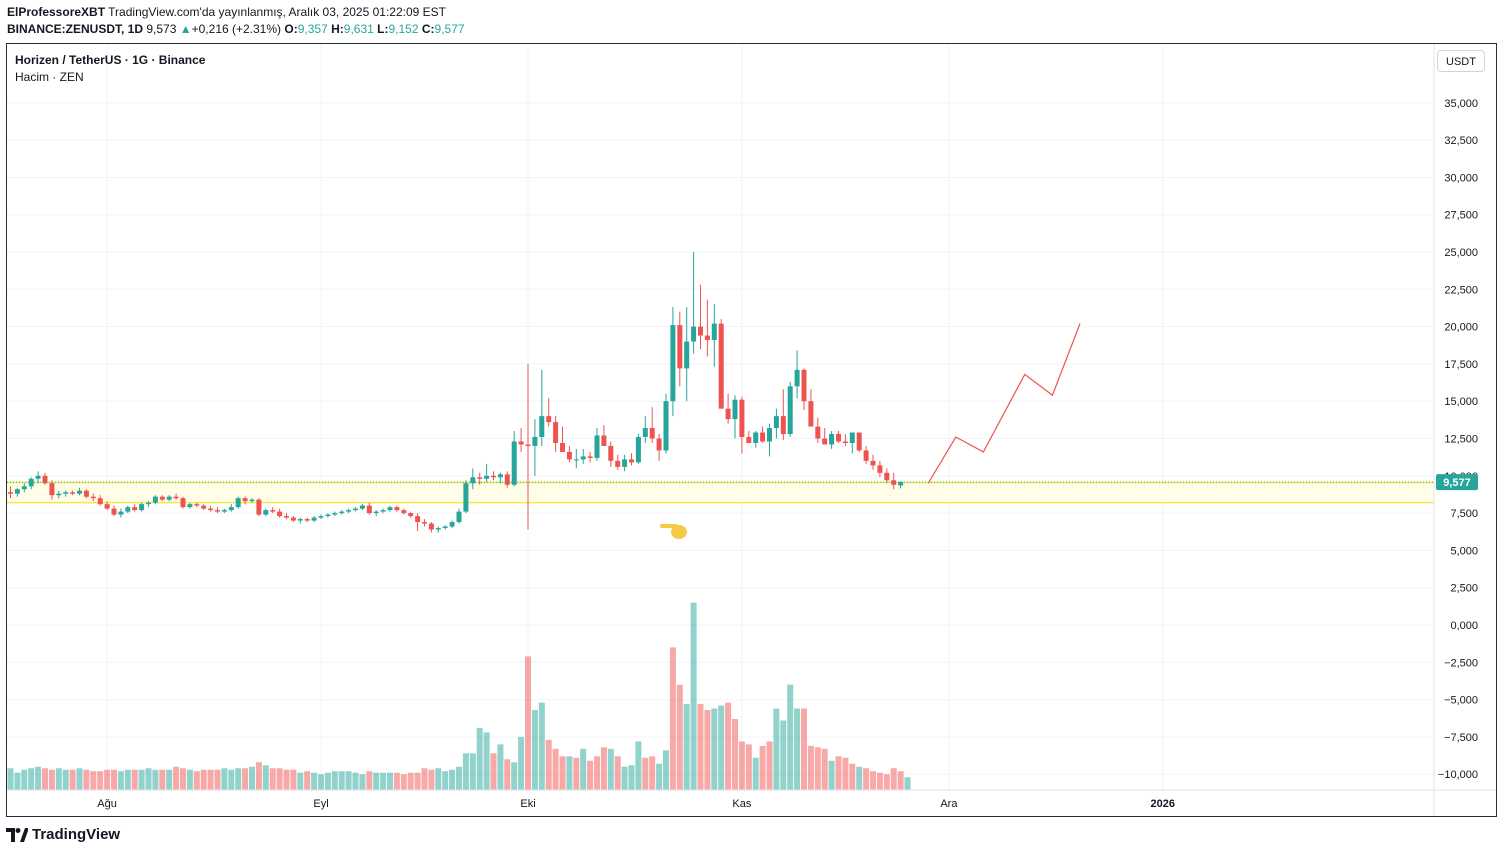 The width and height of the screenshot is (1503, 854). Describe the element at coordinates (1461, 701) in the screenshot. I see `y-tick-label: −5,000` at that location.